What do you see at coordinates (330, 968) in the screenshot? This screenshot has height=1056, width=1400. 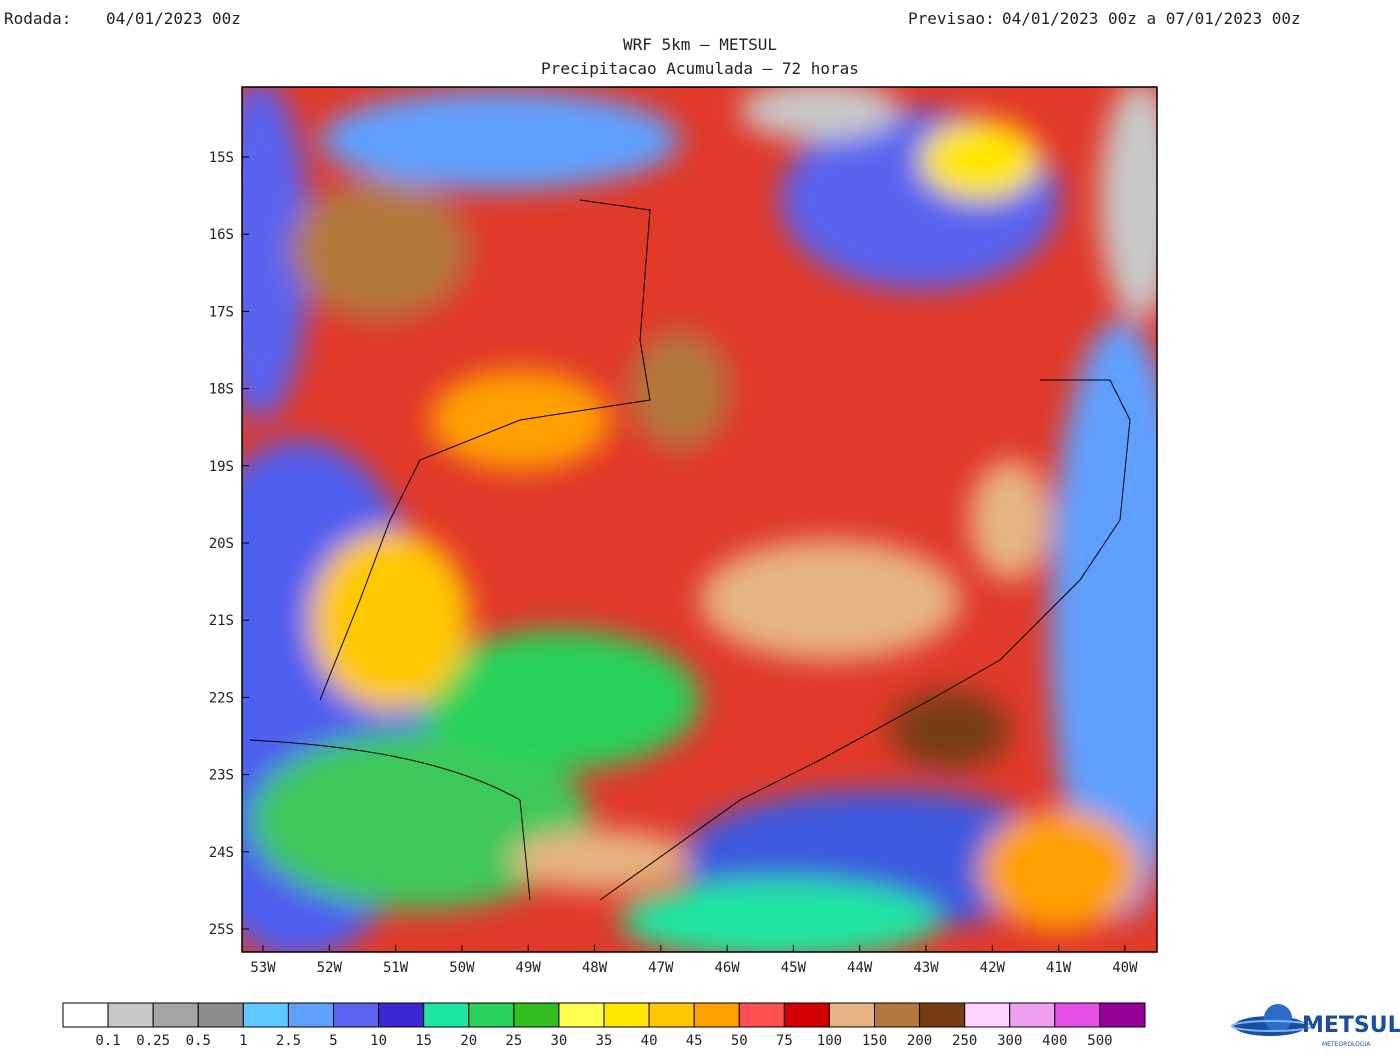 I see `lon-label: 52W` at bounding box center [330, 968].